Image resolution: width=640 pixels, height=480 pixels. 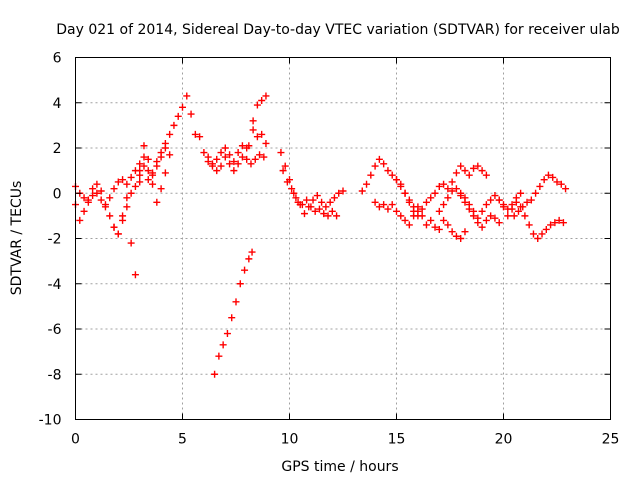 I want to click on series-arc-p, so click(x=491, y=205).